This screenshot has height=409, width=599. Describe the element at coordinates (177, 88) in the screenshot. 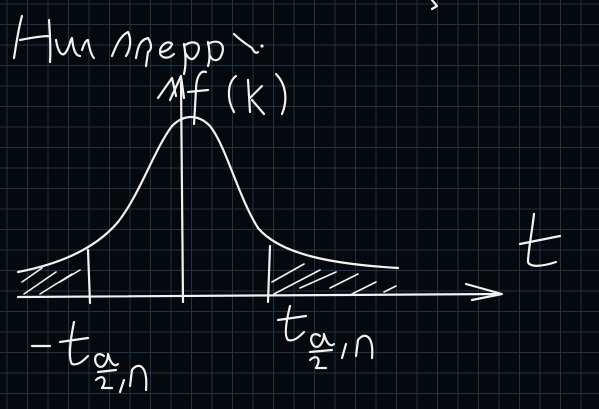

I see `y-axis-arrowhead` at that location.